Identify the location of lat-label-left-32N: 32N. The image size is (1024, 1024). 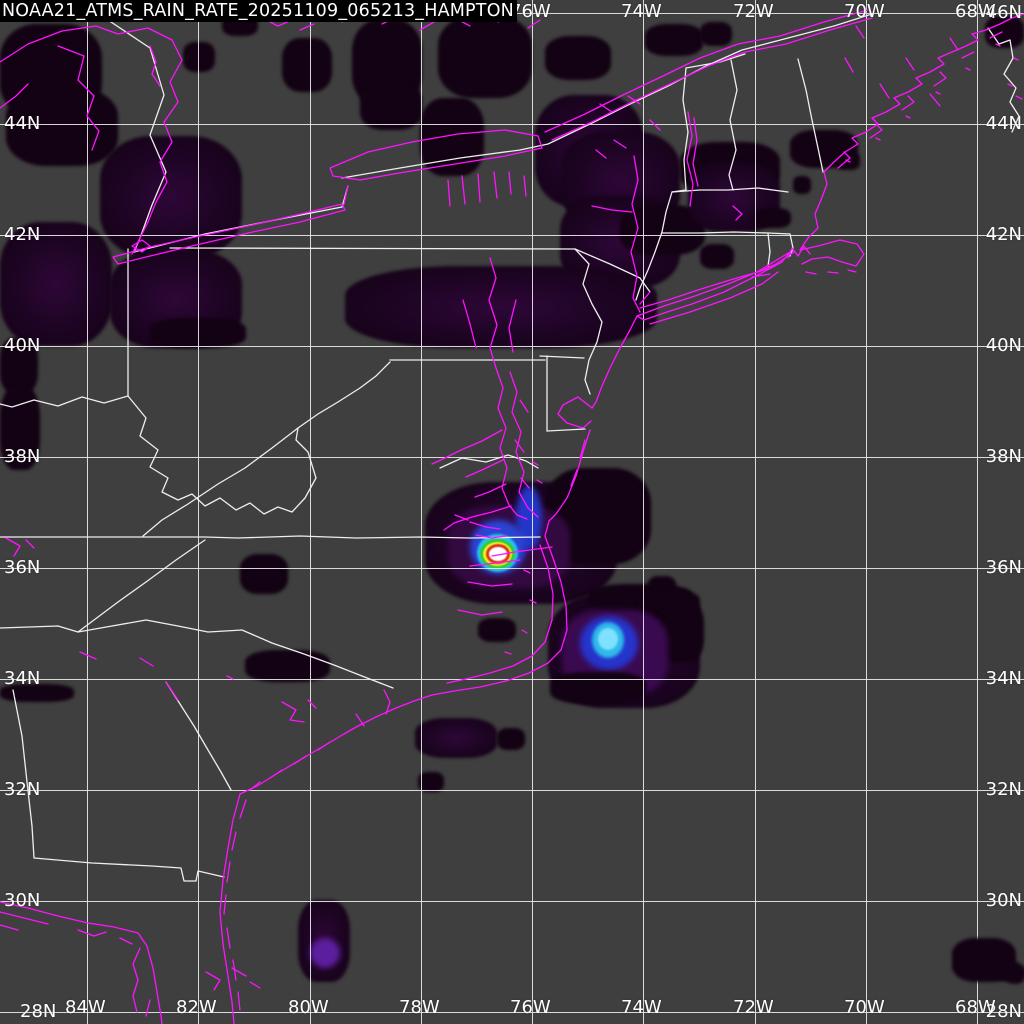
(22, 789).